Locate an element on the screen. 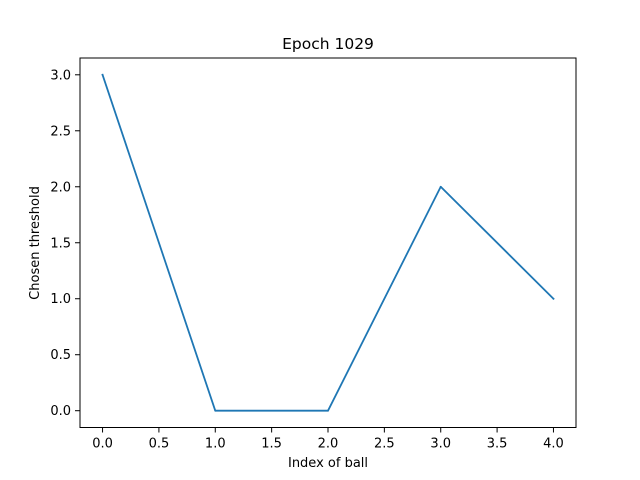 The width and height of the screenshot is (640, 480). y-tick-label: 0.0 is located at coordinates (60, 411).